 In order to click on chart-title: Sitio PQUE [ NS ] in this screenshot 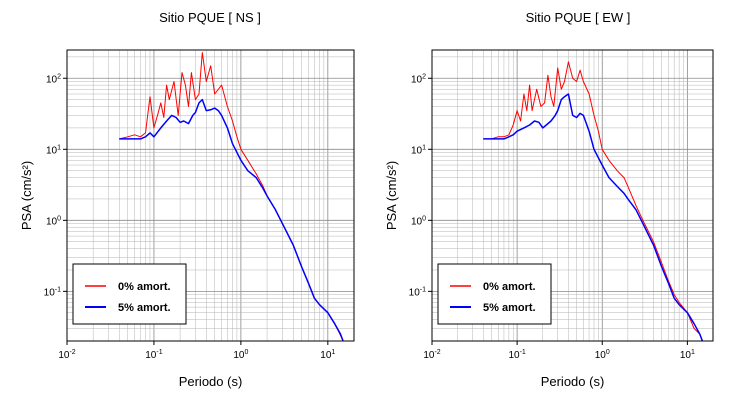, I will do `click(210, 17)`.